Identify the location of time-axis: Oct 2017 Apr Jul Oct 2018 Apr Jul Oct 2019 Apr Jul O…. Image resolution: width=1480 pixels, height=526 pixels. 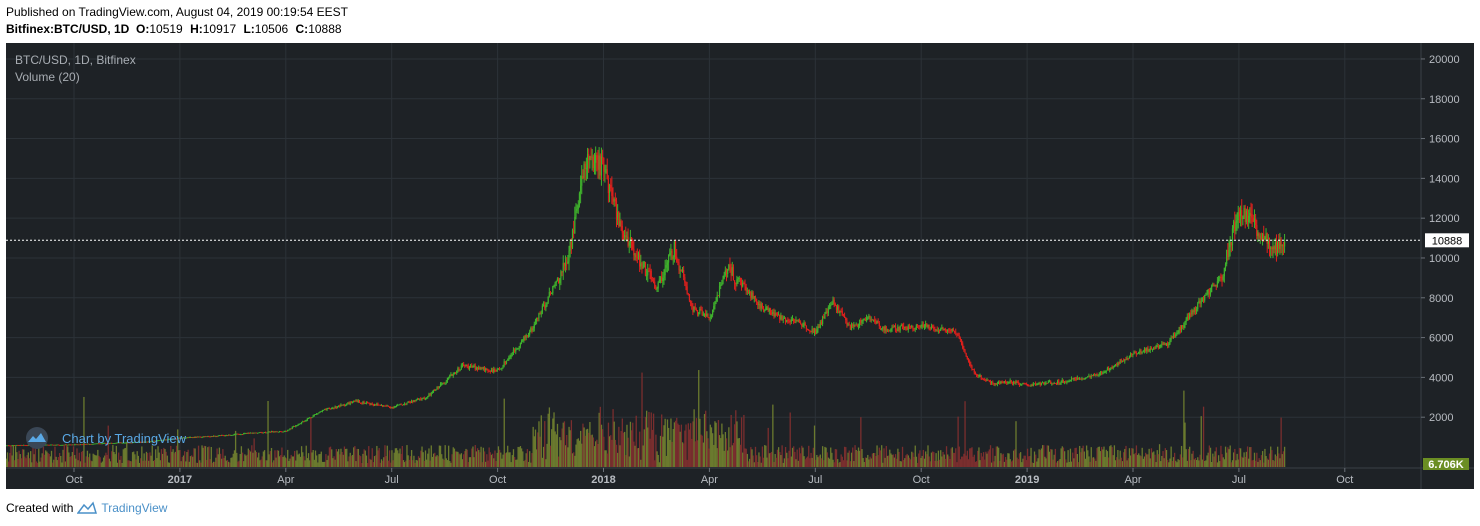
(740, 476).